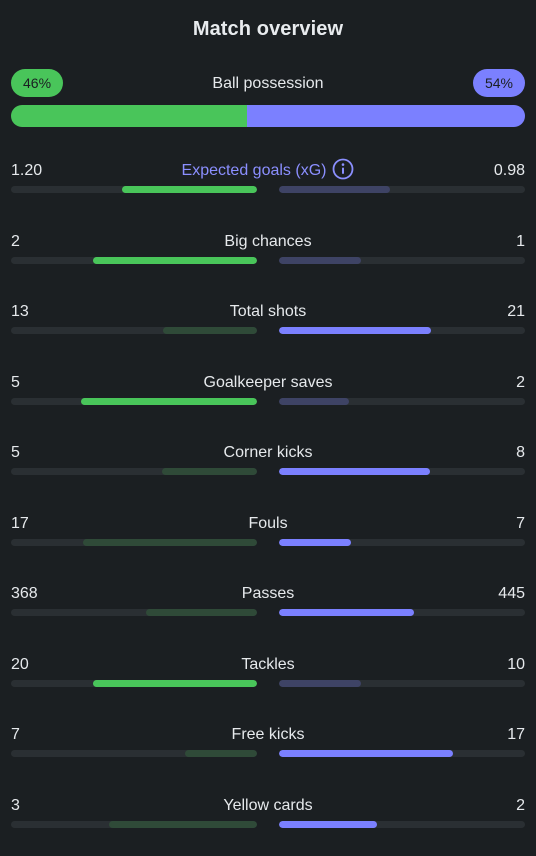 This screenshot has width=536, height=856. I want to click on stat-row-yellow-cards: 3 Yellow cards 2, so click(268, 816).